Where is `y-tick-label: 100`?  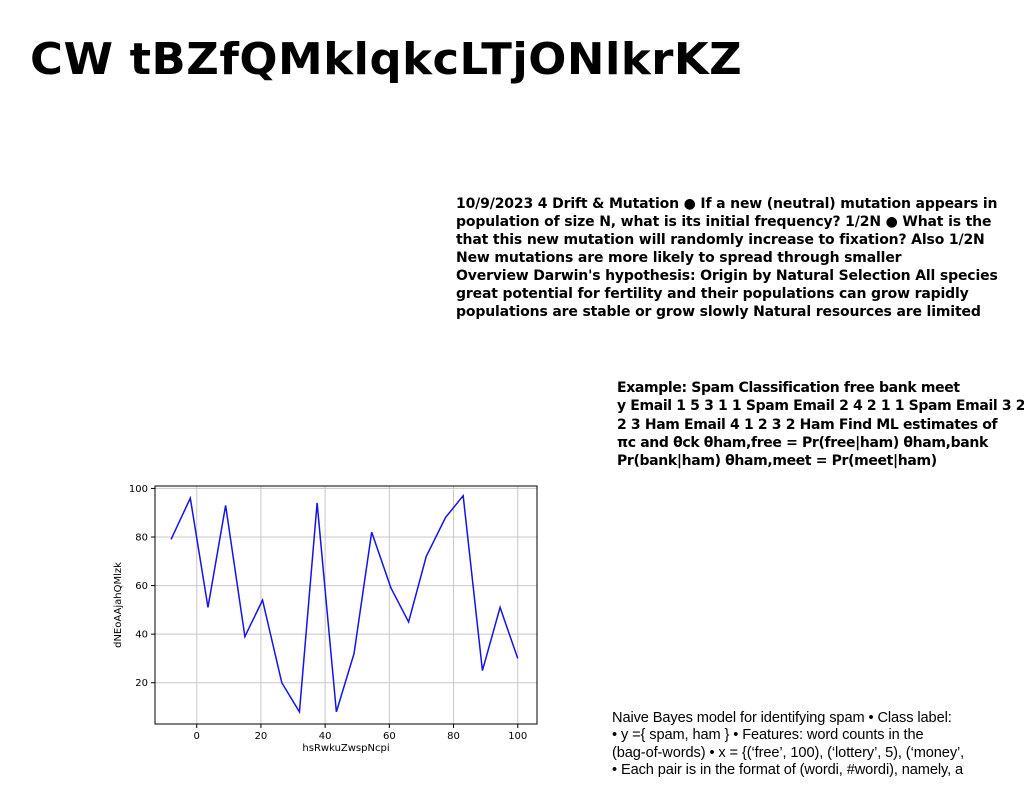 y-tick-label: 100 is located at coordinates (138, 489).